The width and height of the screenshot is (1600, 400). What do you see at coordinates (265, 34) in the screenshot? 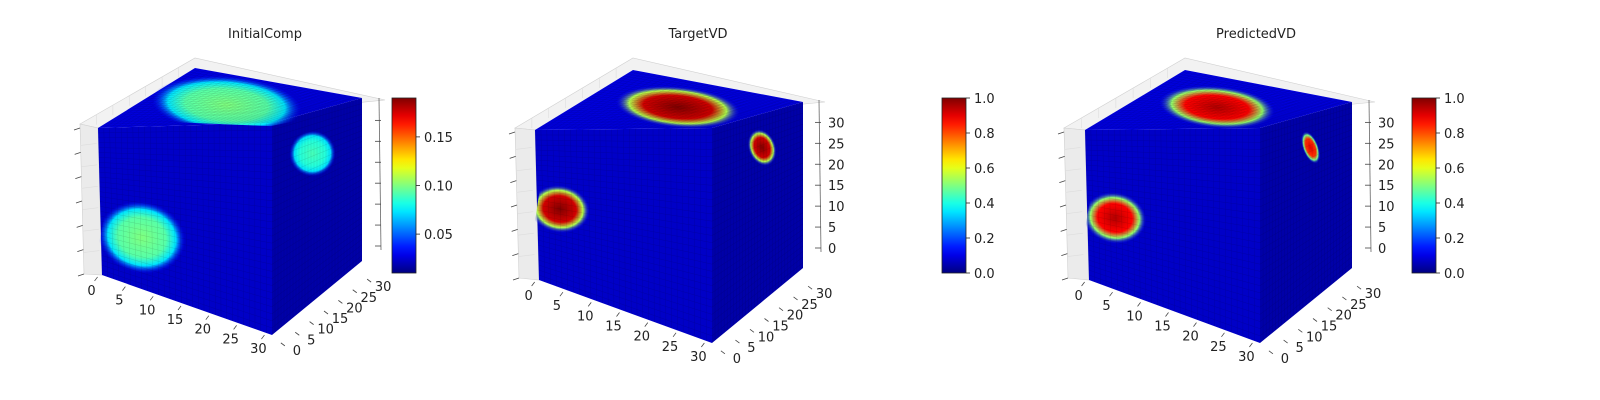
I see `chart-title: InitialComp` at bounding box center [265, 34].